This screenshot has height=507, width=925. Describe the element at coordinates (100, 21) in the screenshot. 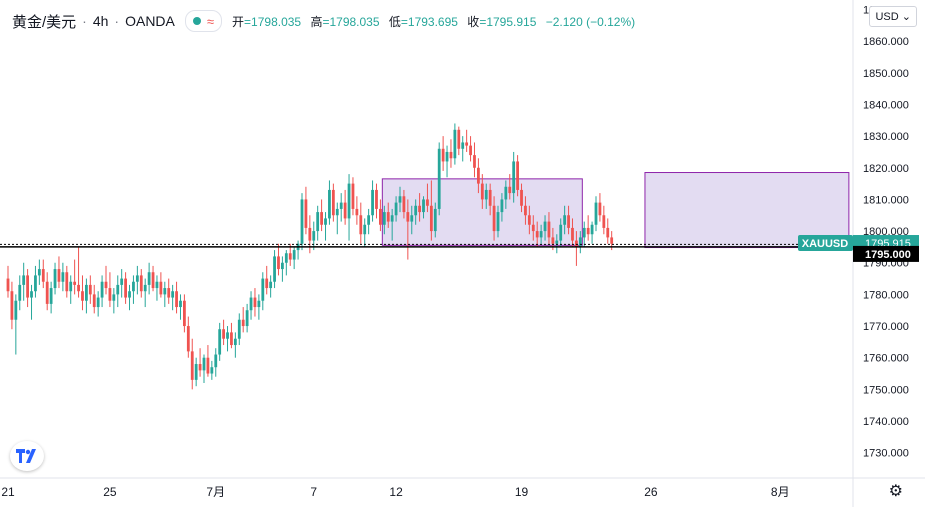

I see `interval-label: 4h` at that location.